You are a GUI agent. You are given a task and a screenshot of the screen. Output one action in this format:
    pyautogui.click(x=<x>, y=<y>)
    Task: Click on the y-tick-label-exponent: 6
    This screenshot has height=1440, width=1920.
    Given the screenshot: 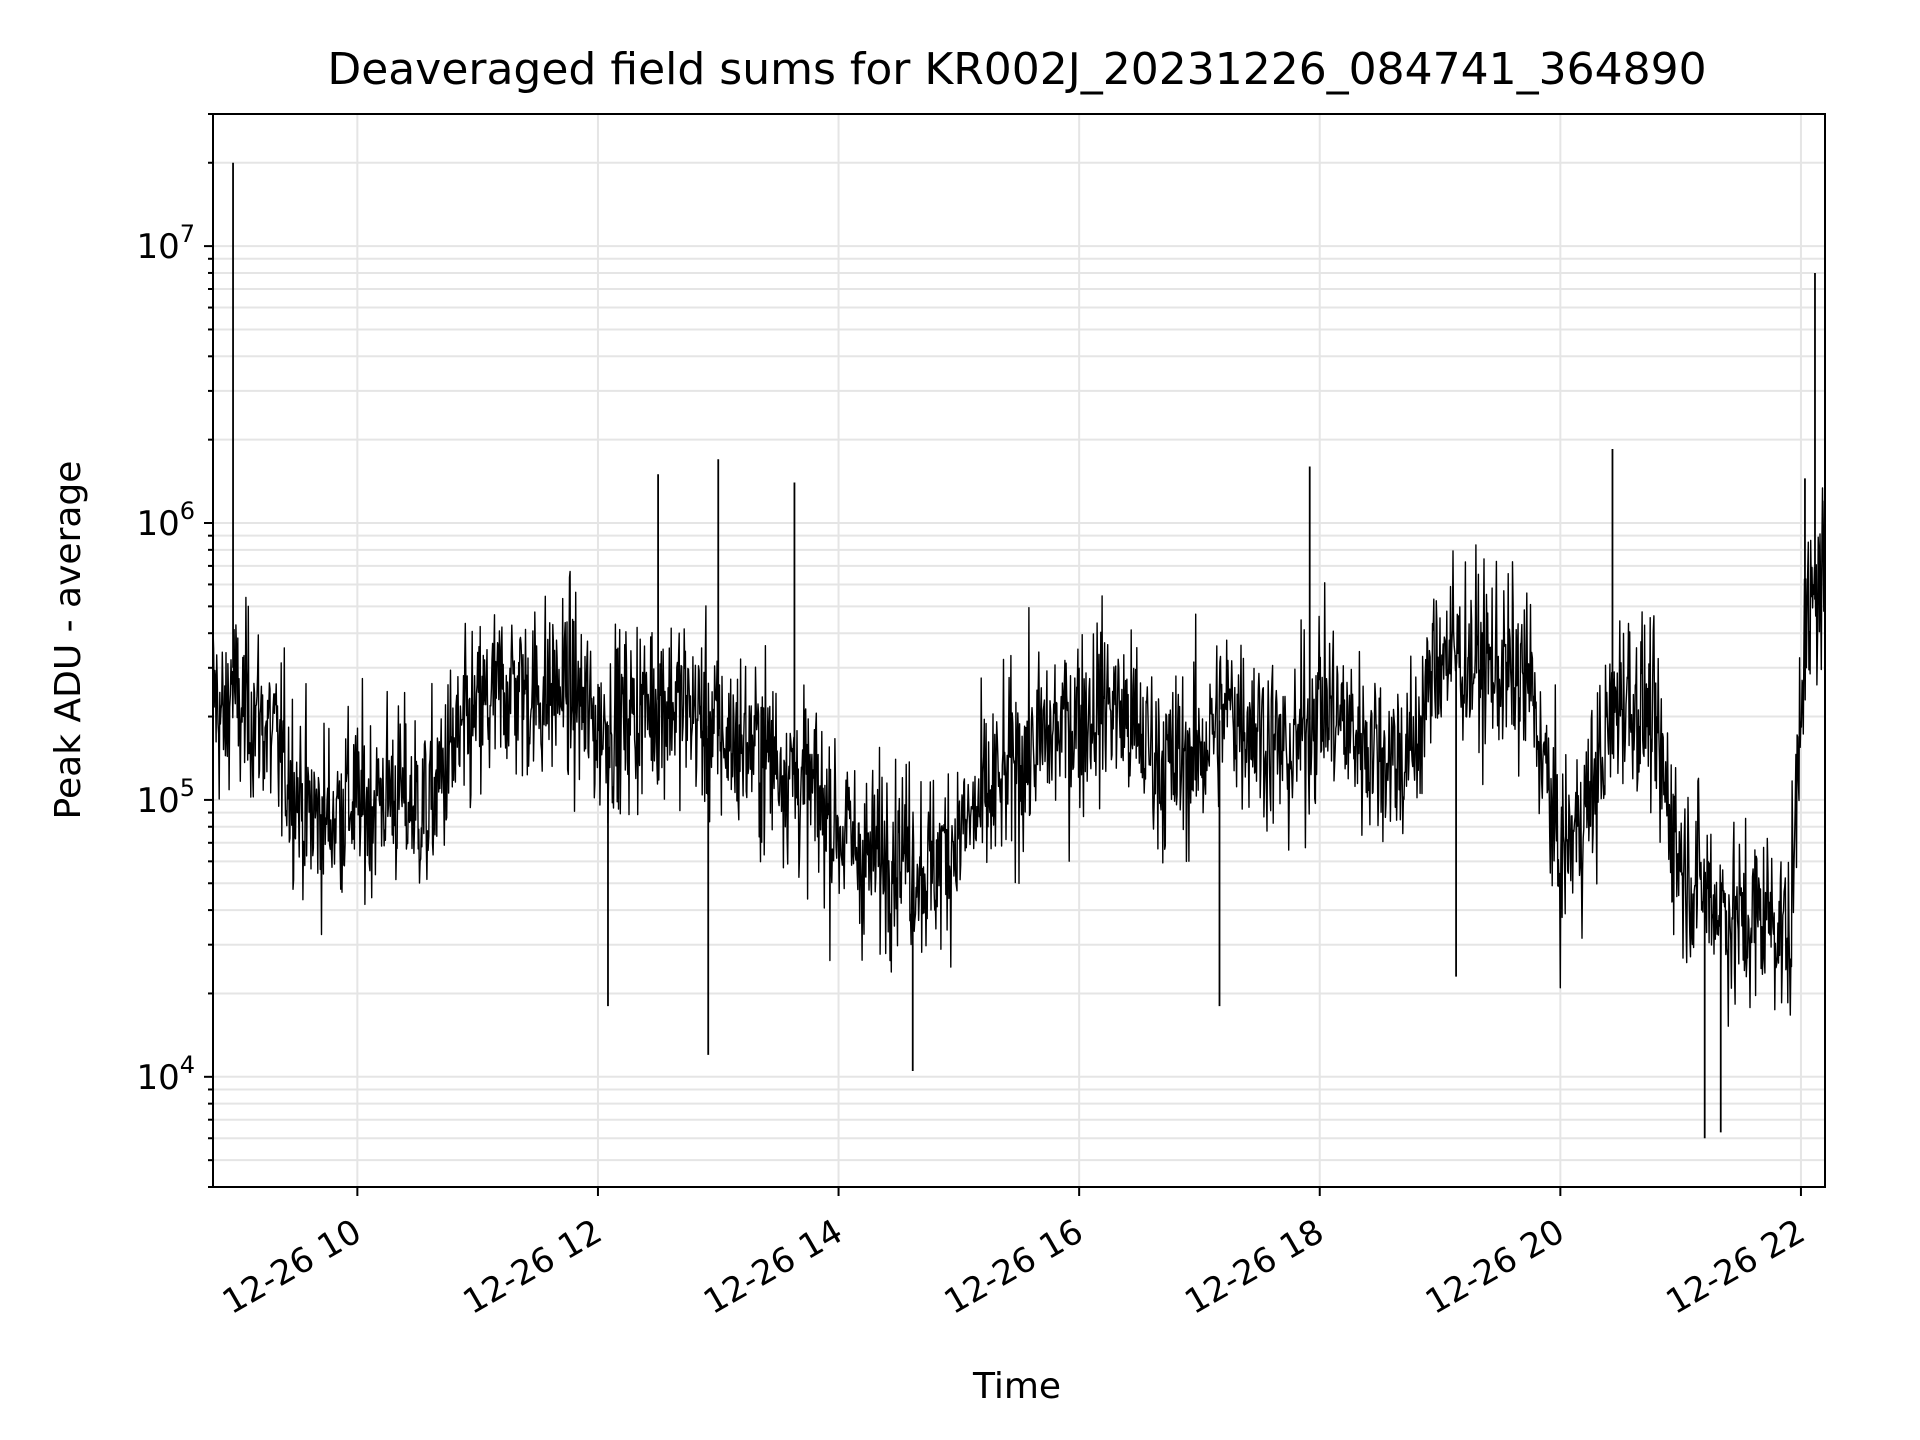 What is the action you would take?
    pyautogui.click(x=187, y=511)
    